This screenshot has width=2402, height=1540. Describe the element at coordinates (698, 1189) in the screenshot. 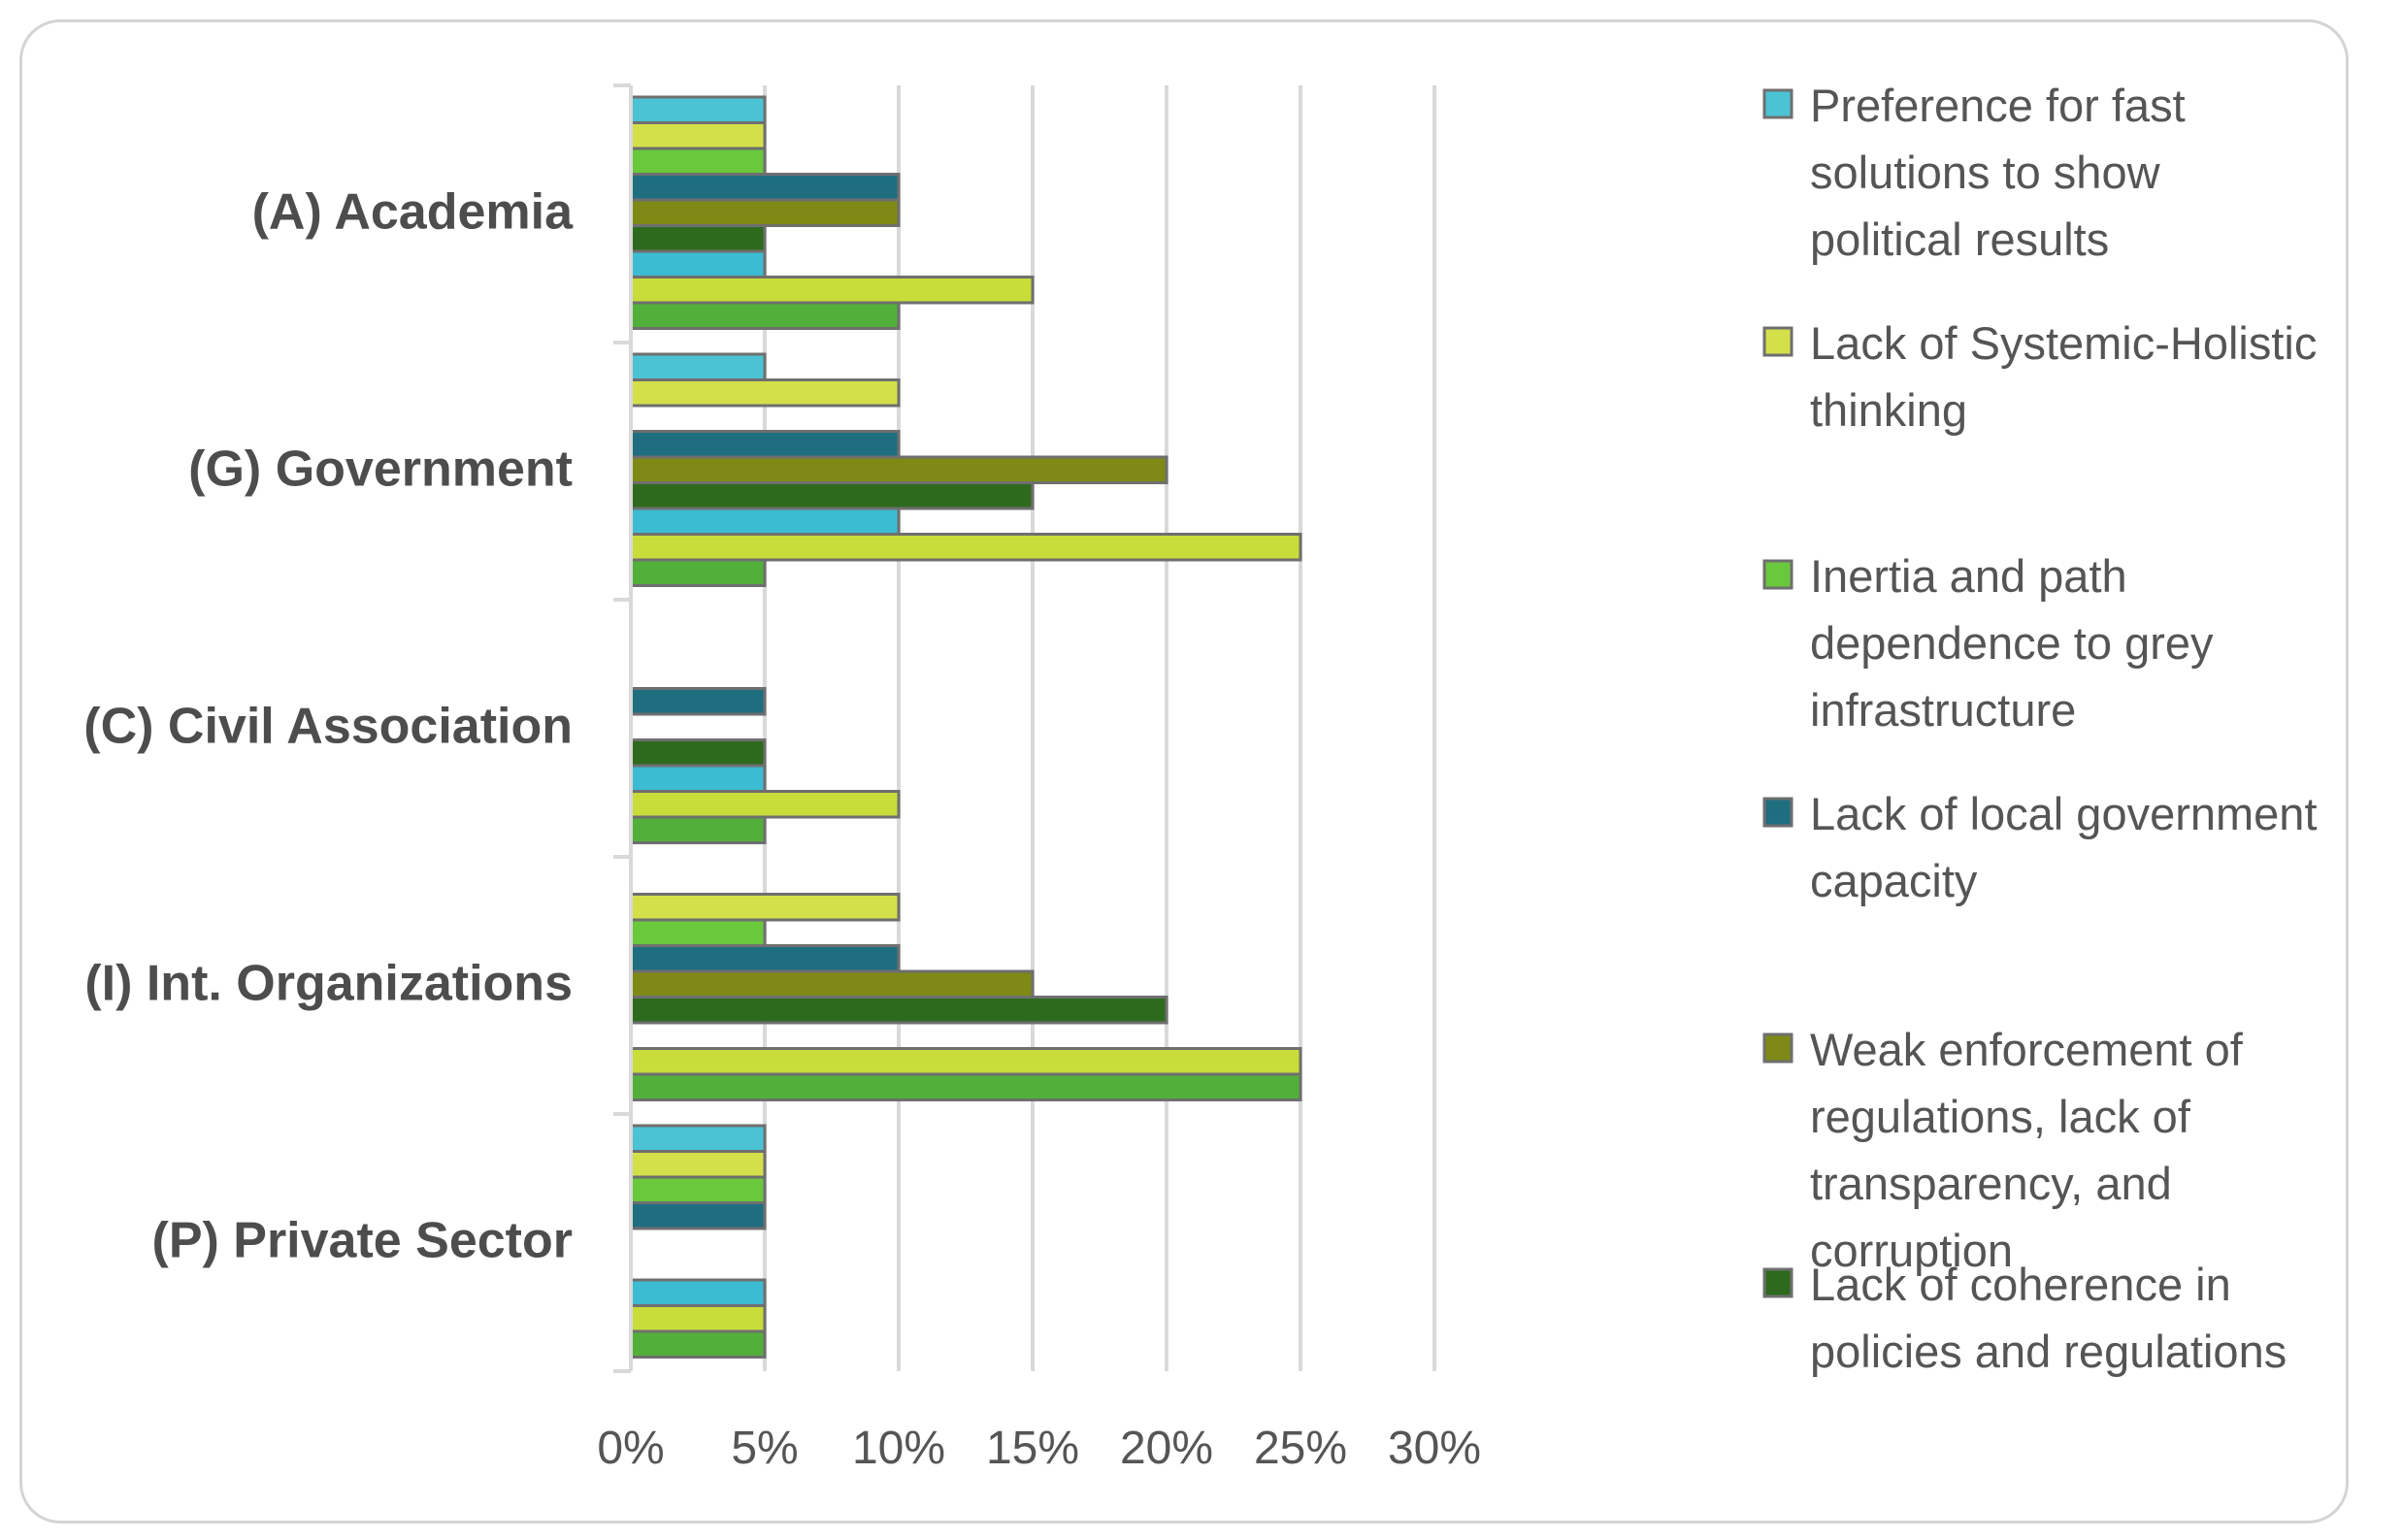

I see `bar-p-private-sector-inertia-and-path-dependence-to-grey-infrastructure` at that location.